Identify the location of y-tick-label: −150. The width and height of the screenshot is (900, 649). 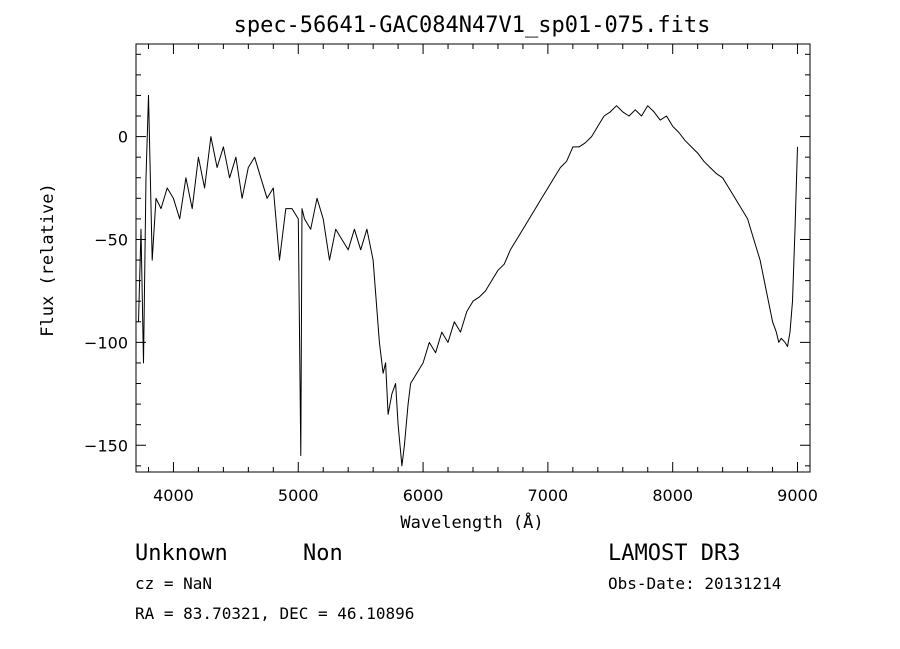
(106, 445).